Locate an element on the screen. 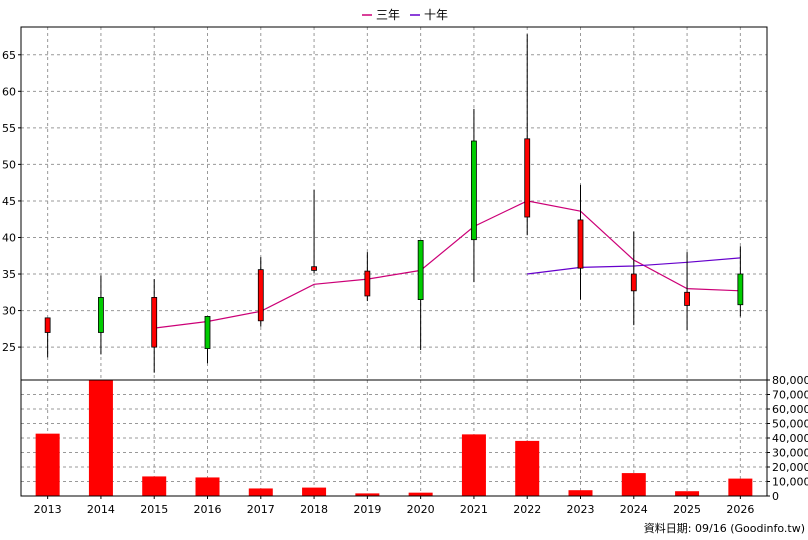 This screenshot has width=808, height=540. legend-label: 三年 is located at coordinates (388, 15).